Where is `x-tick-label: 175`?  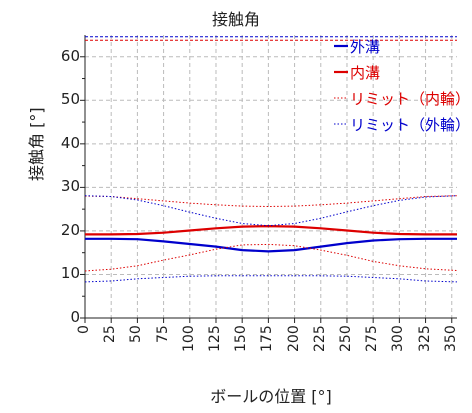 x-tick-label: 175 is located at coordinates (267, 338).